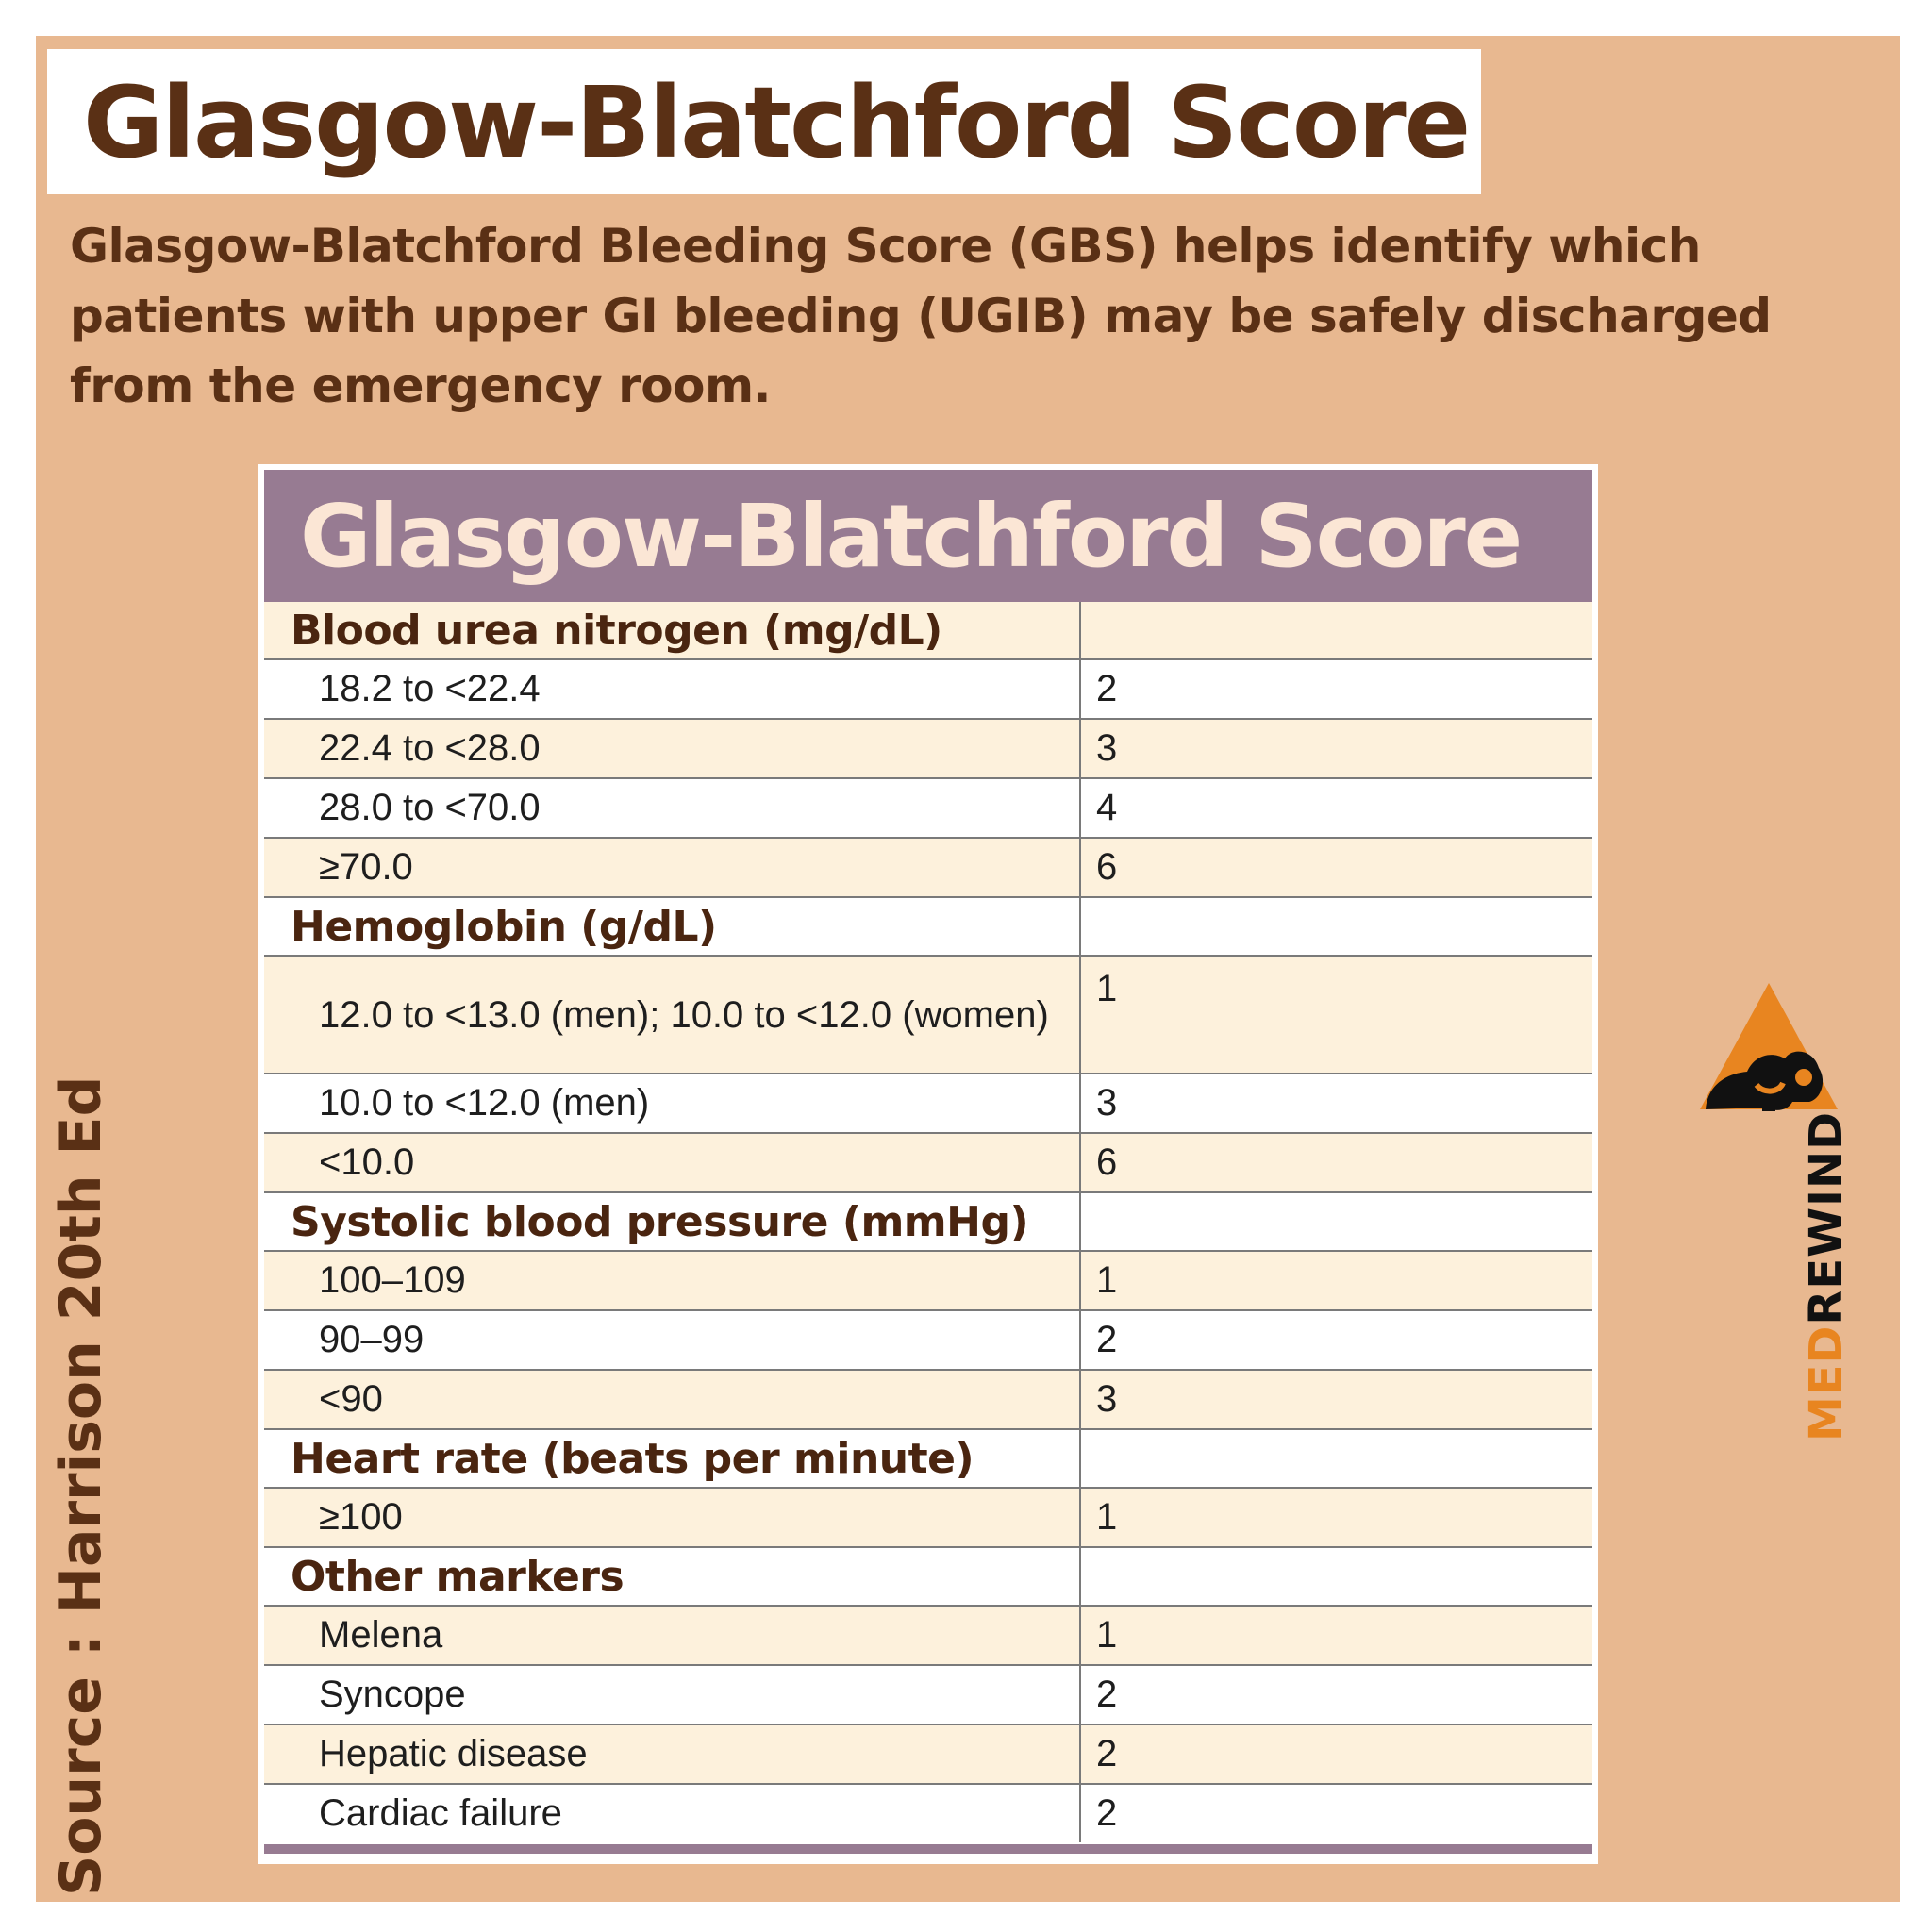 The width and height of the screenshot is (1932, 1932). I want to click on criterion-label: ≥100, so click(672, 1517).